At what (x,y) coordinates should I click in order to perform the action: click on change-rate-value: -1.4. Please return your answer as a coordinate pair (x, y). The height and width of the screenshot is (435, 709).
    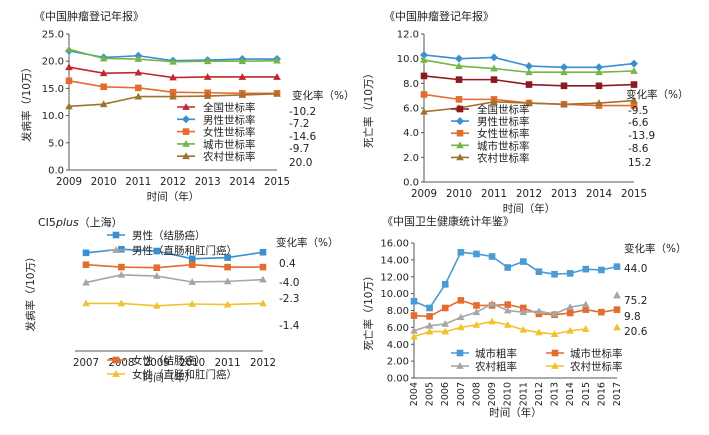
    Looking at the image, I should click on (289, 326).